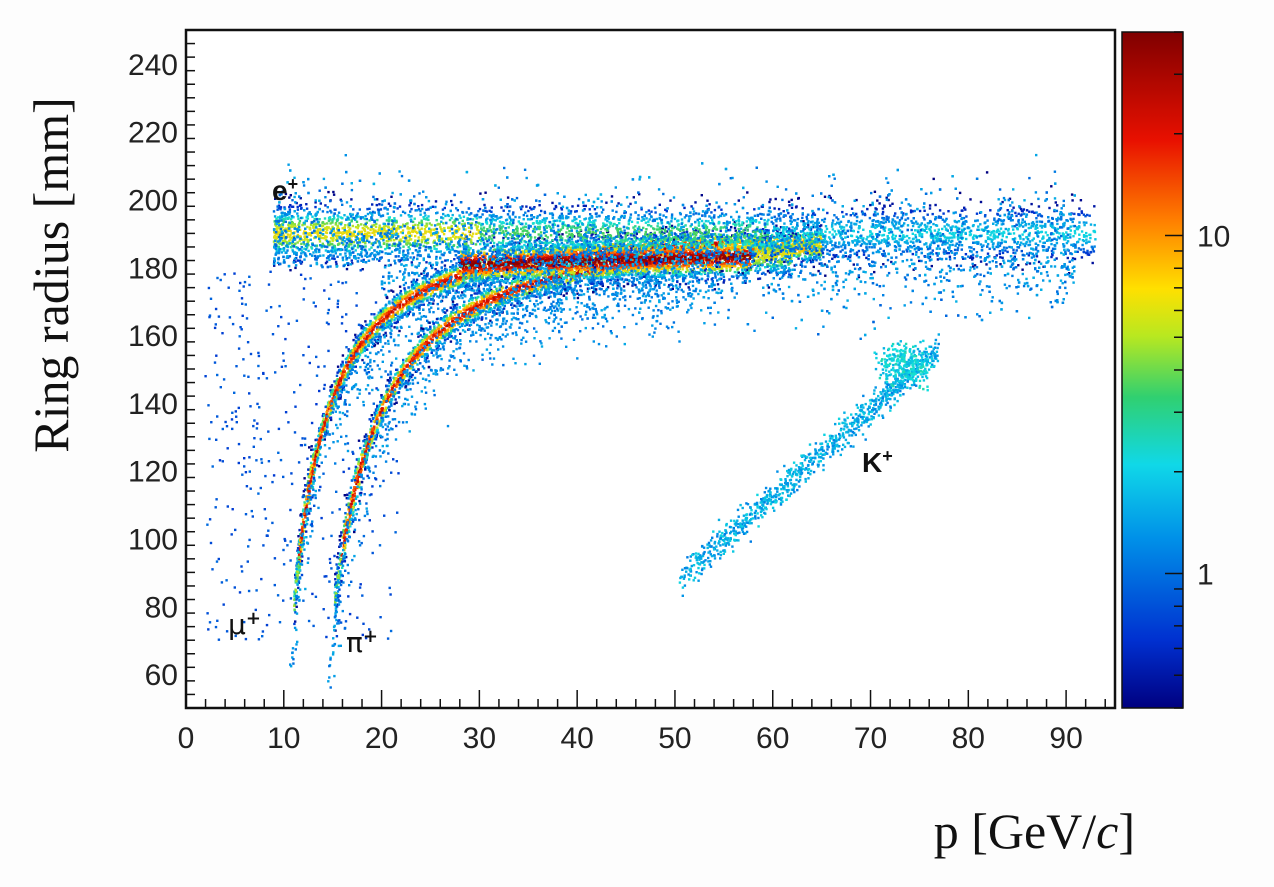  What do you see at coordinates (643, 266) in the screenshot?
I see `heatmap-cell-2017` at bounding box center [643, 266].